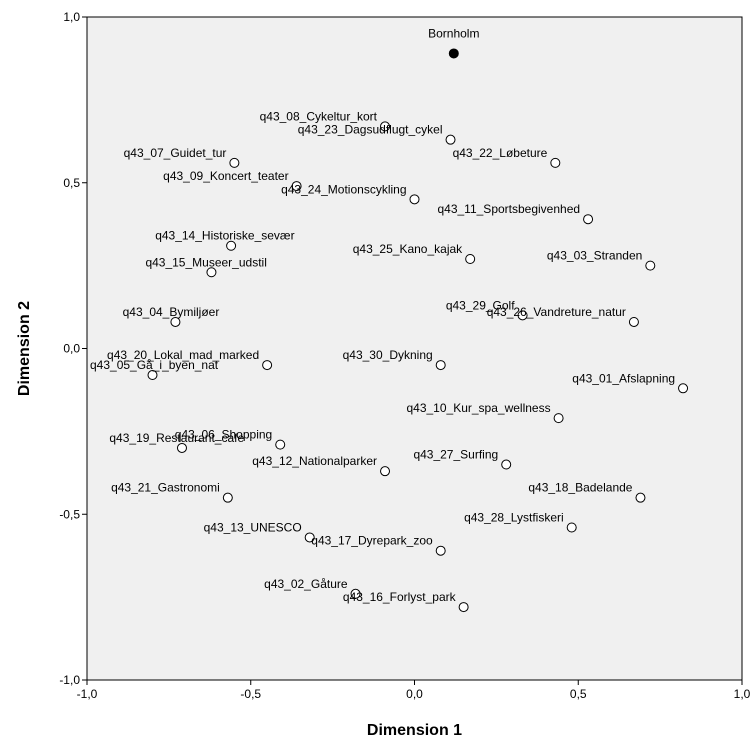 This screenshot has height=746, width=756. Describe the element at coordinates (225, 176) in the screenshot. I see `point-label: q43_09_Koncert_teater` at that location.